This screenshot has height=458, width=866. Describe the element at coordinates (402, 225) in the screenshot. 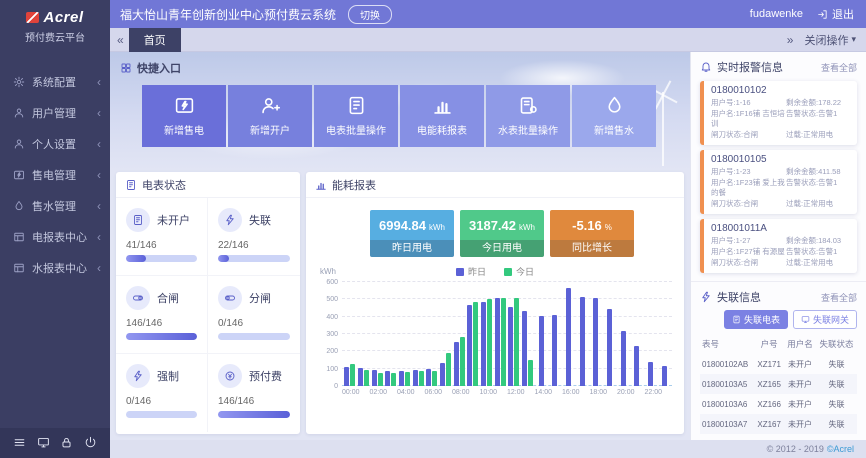

I see `stat-value: 6994.84` at that location.